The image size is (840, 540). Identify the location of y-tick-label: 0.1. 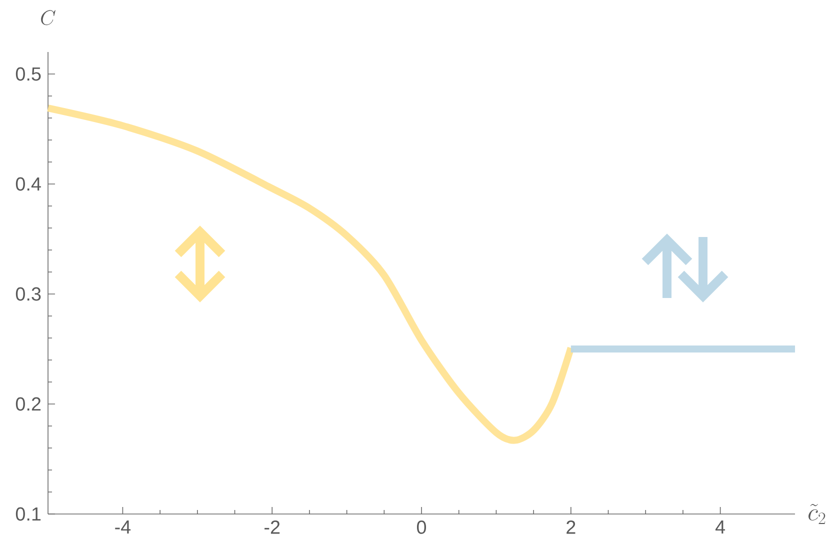
(28, 514).